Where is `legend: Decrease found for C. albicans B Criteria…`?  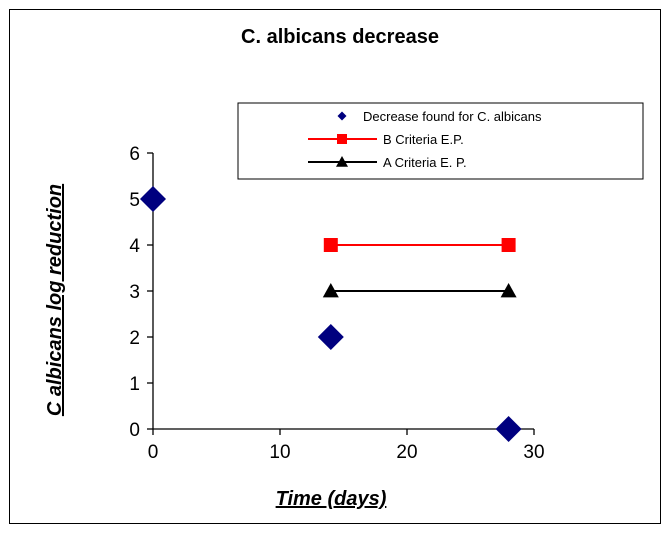
legend: Decrease found for C. albicans B Criteria… is located at coordinates (440, 141).